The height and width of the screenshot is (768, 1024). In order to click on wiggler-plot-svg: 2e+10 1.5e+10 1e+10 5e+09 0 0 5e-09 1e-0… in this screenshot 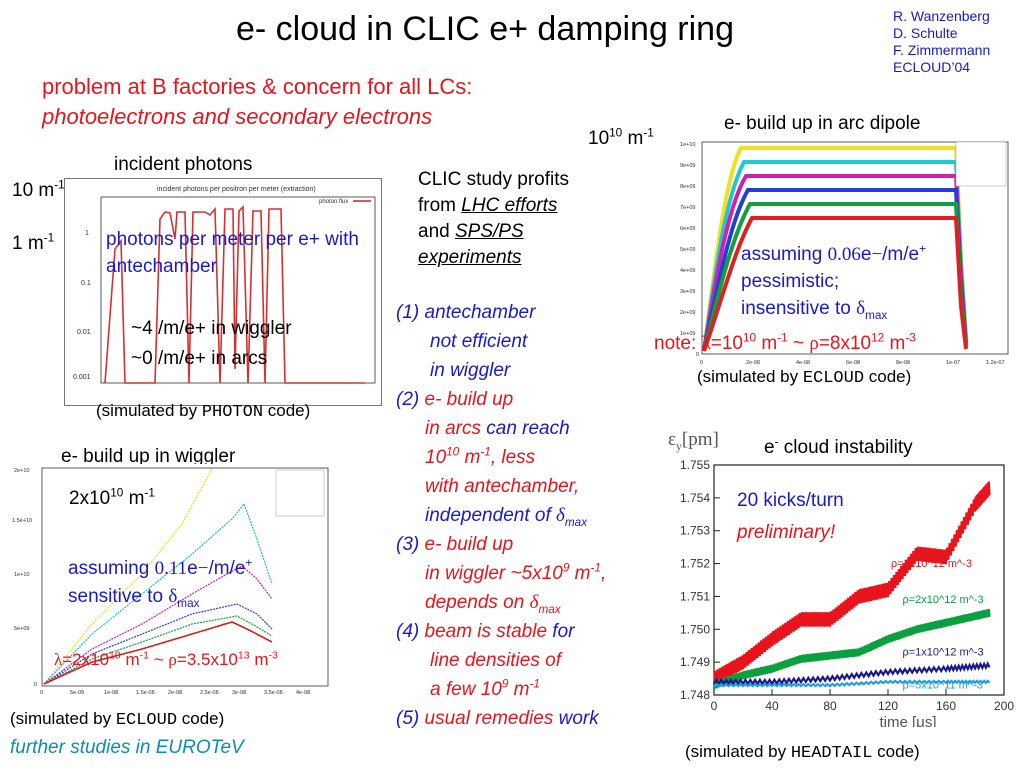, I will do `click(170, 581)`.